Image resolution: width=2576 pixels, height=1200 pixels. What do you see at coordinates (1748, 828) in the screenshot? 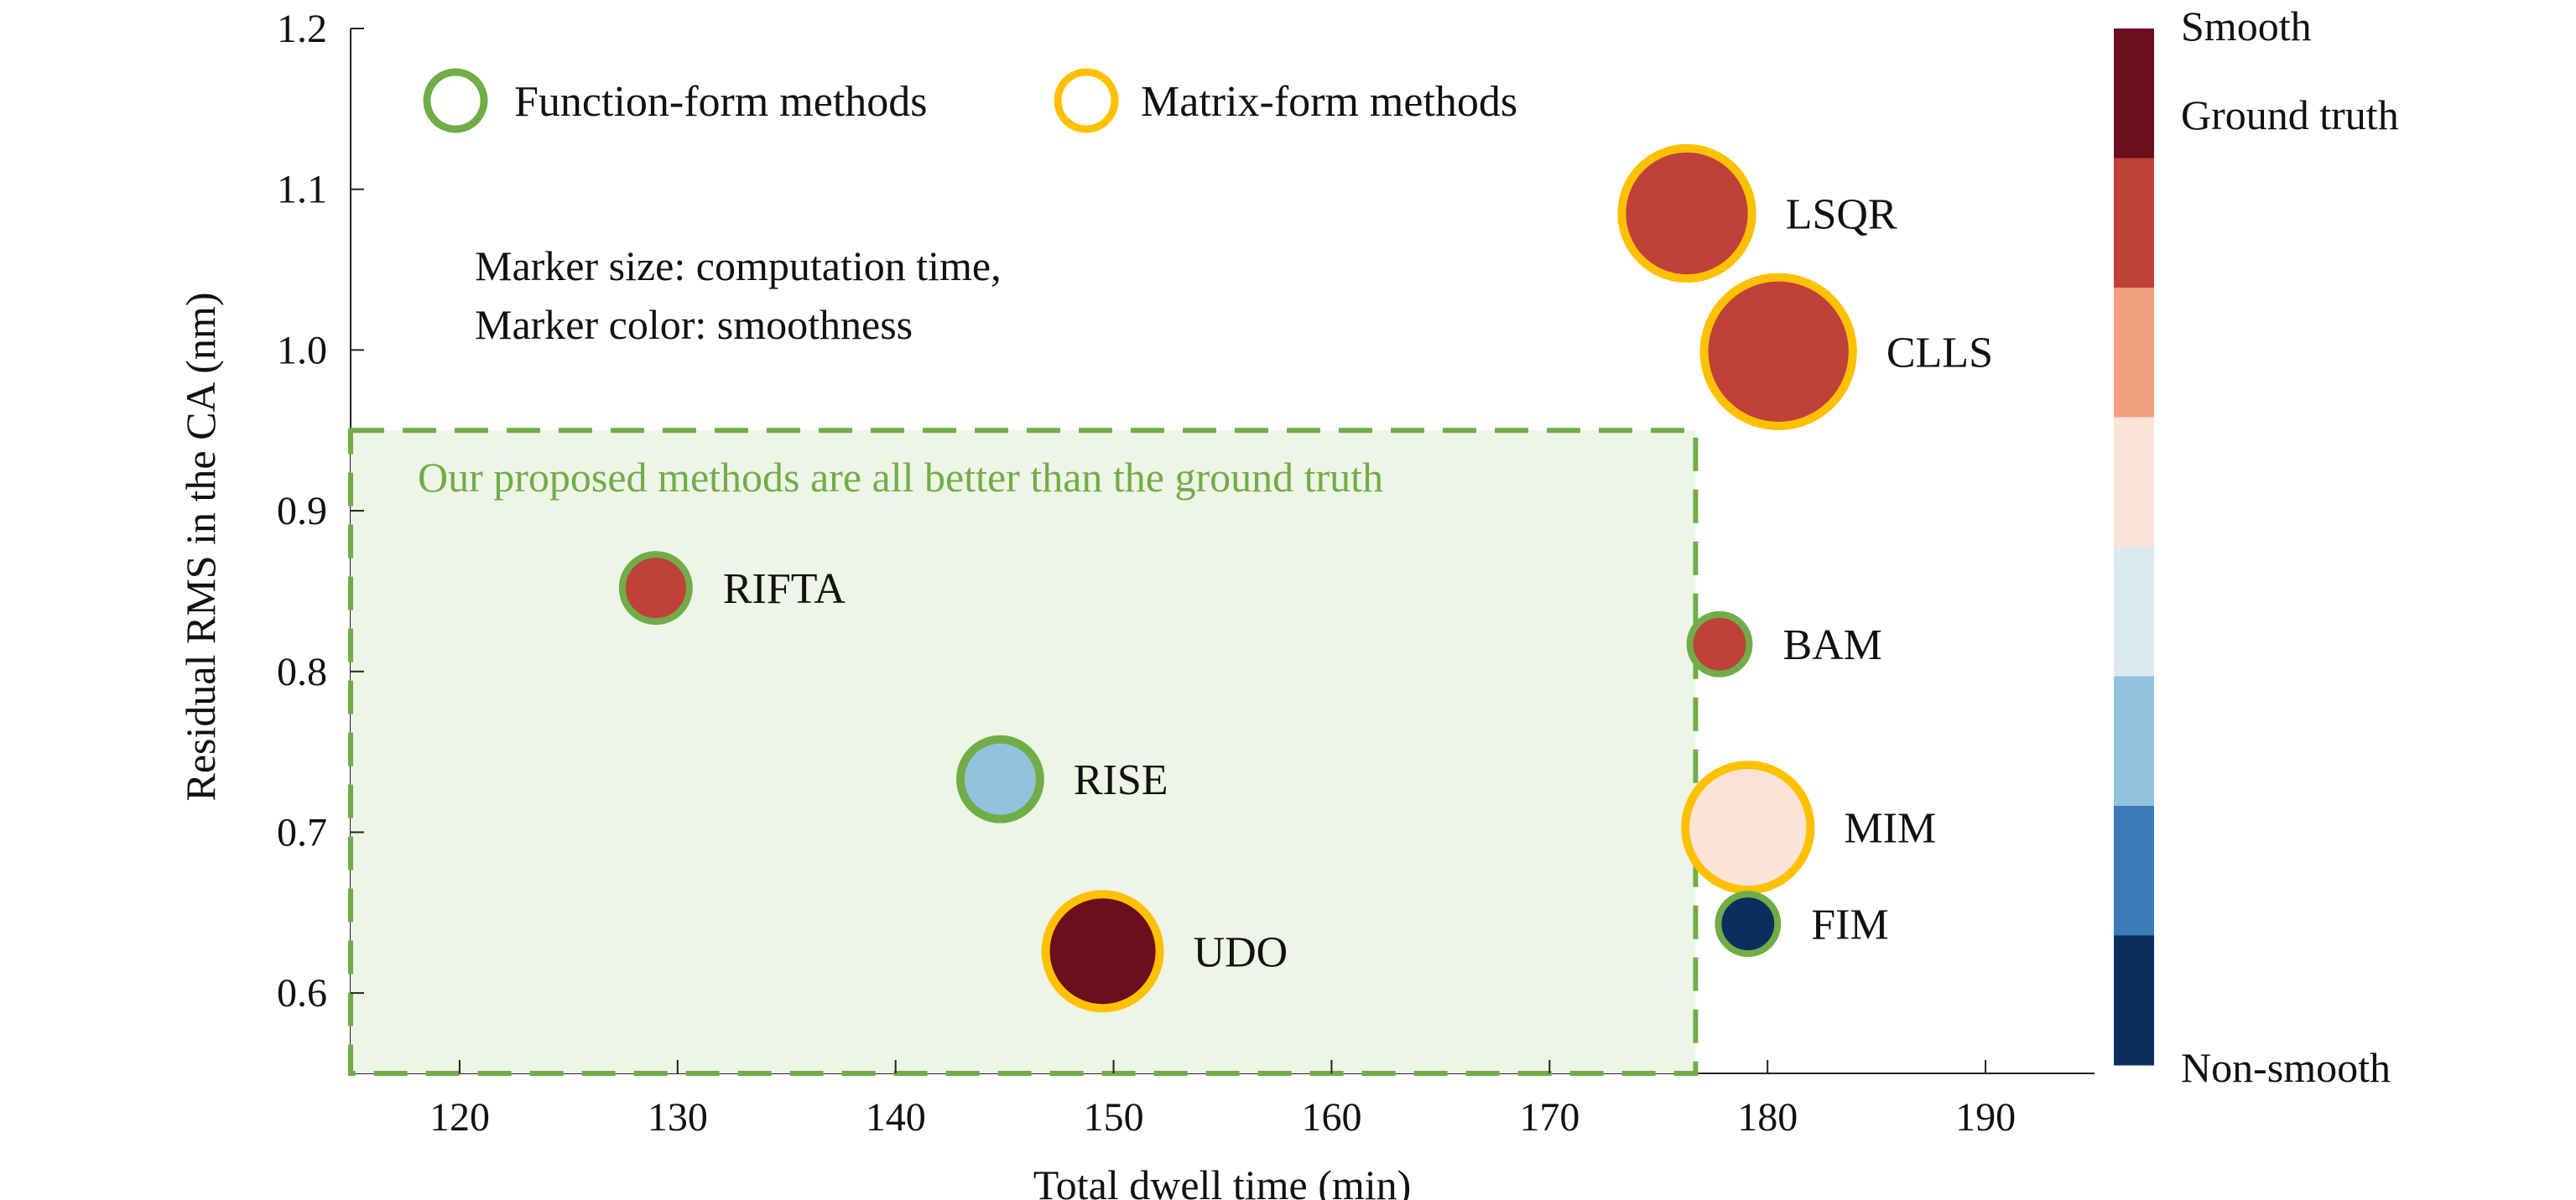
I see `point-mim` at bounding box center [1748, 828].